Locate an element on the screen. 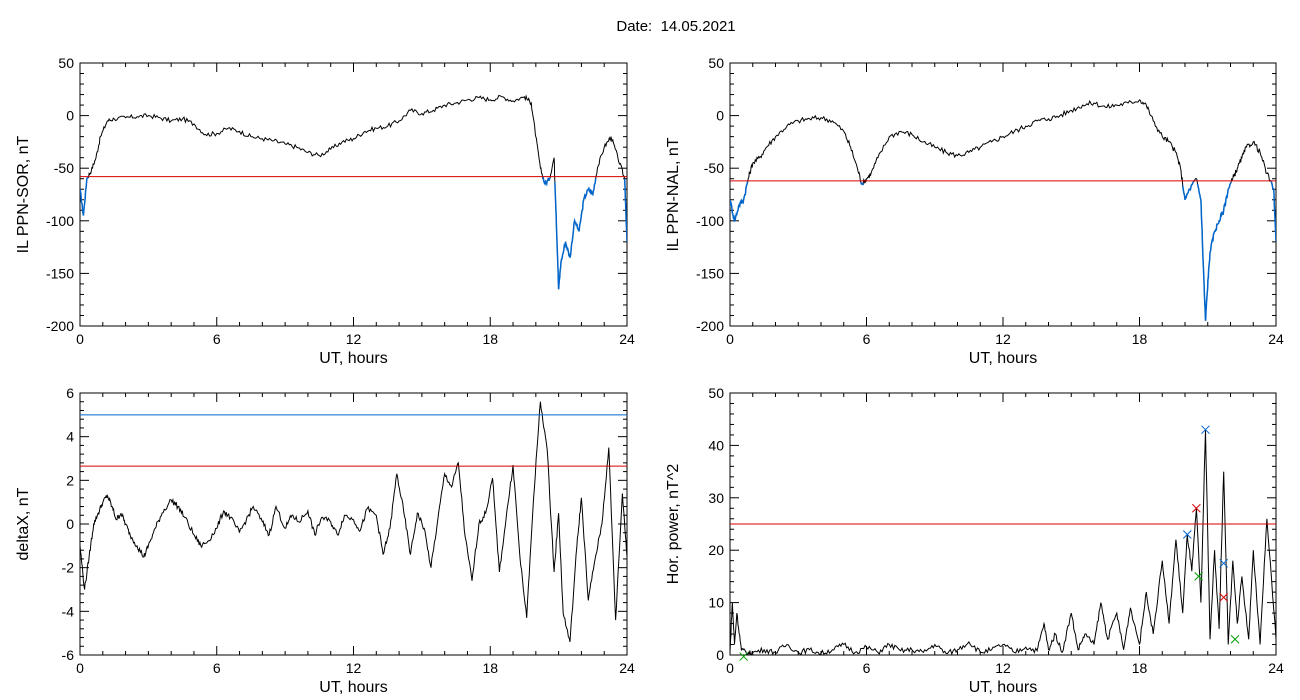 Image resolution: width=1300 pixels, height=700 pixels. y-tick-label: -4 is located at coordinates (68, 611).